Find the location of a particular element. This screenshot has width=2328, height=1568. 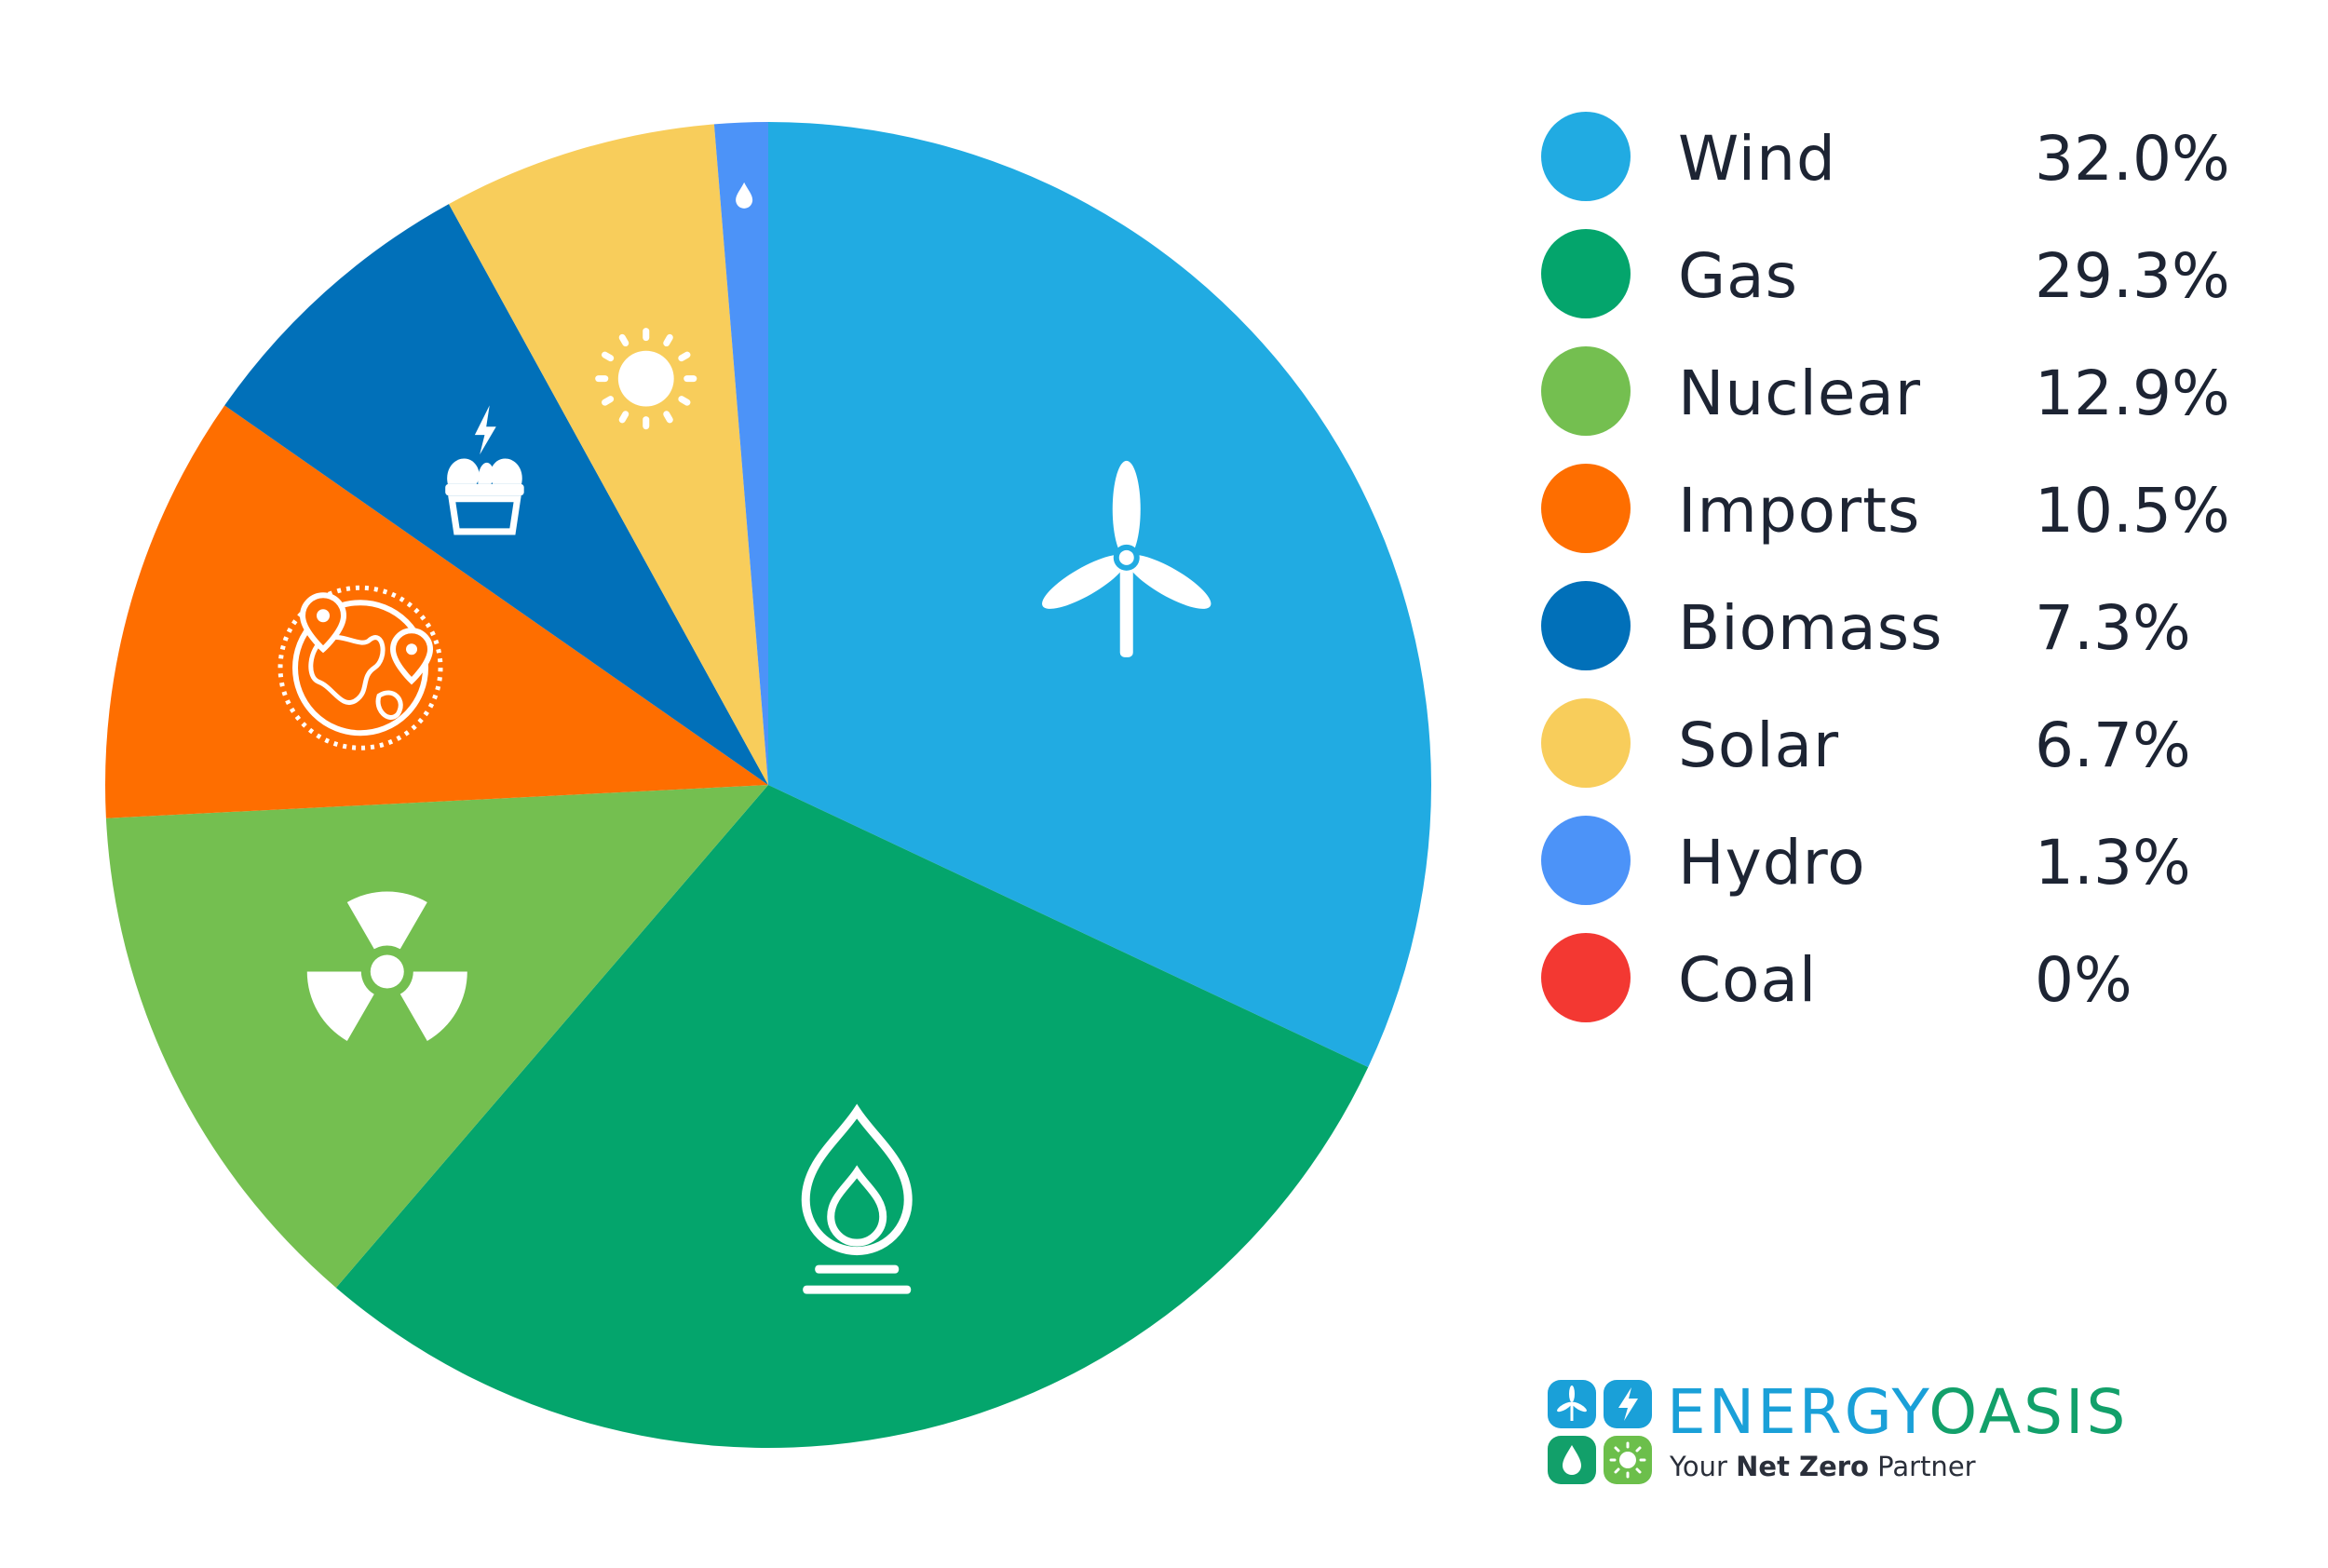

brand-name: ENERGYOASIS is located at coordinates (1897, 1413).